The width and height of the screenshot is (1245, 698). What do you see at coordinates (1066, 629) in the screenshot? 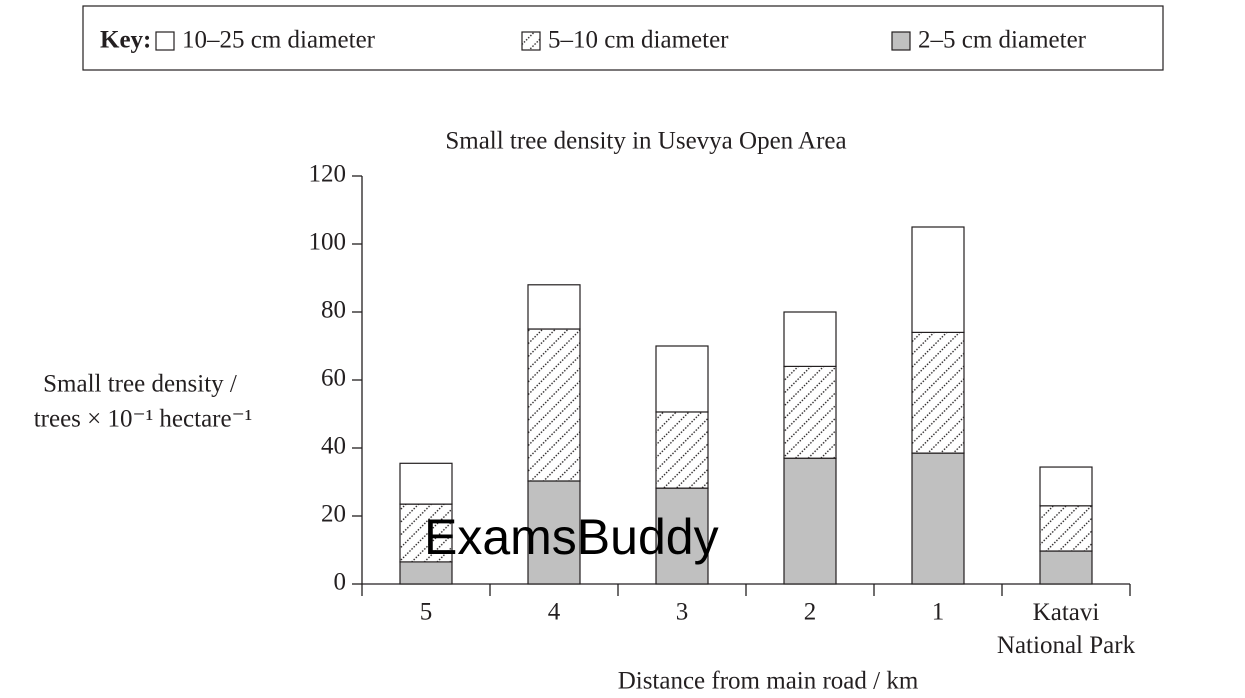
I see `x-tick-label: Katavi National Park` at bounding box center [1066, 629].